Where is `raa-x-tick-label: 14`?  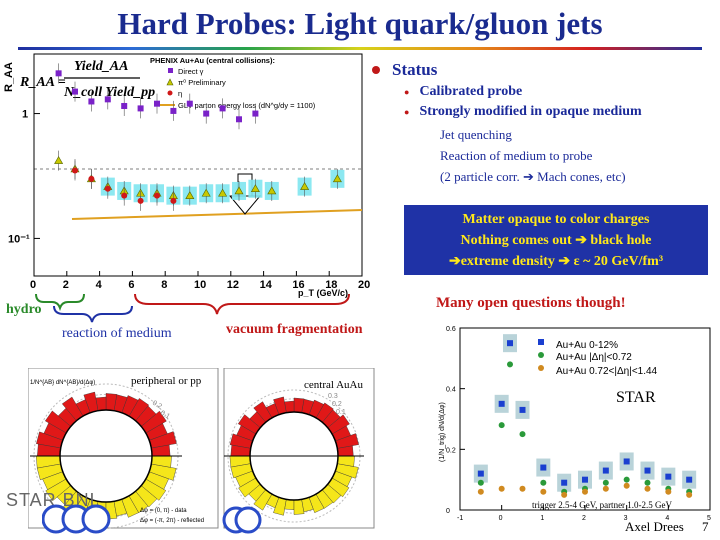 raa-x-tick-label: 14 is located at coordinates (266, 285).